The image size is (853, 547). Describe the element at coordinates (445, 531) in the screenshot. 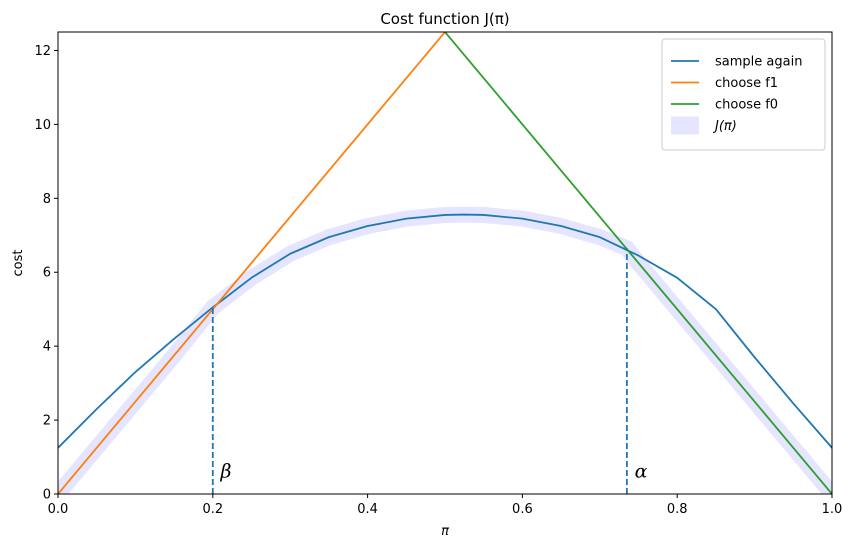

I see `x-axis-label: π` at that location.